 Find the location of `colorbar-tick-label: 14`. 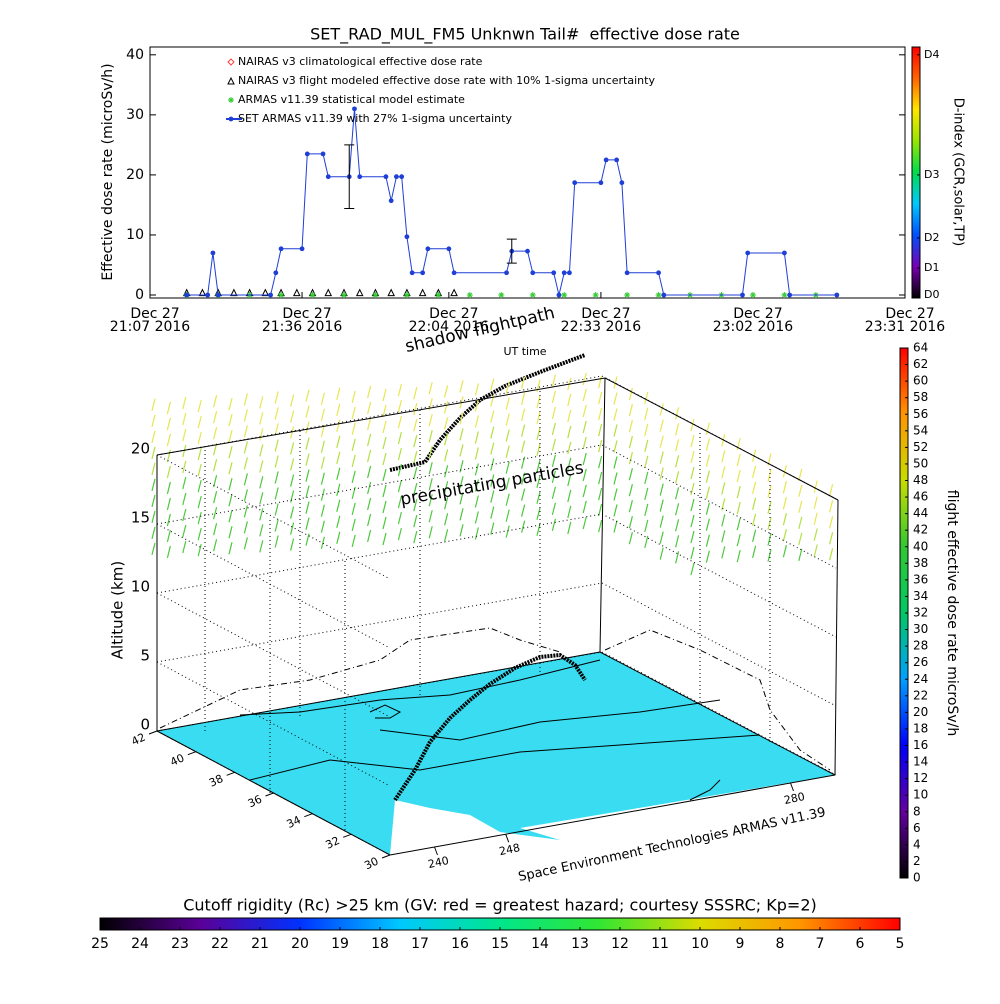

colorbar-tick-label: 14 is located at coordinates (540, 944).